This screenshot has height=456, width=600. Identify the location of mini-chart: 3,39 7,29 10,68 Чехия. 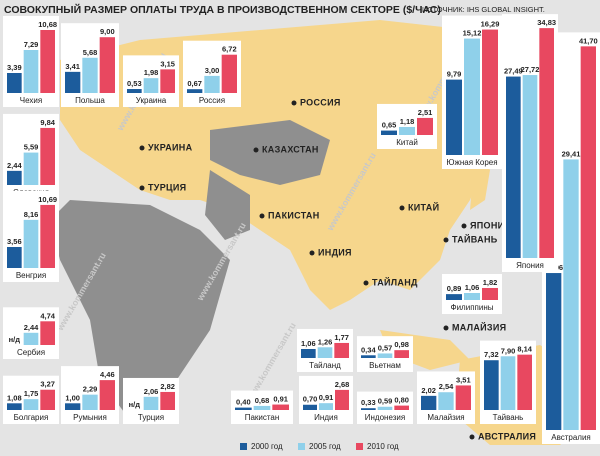
(31, 61).